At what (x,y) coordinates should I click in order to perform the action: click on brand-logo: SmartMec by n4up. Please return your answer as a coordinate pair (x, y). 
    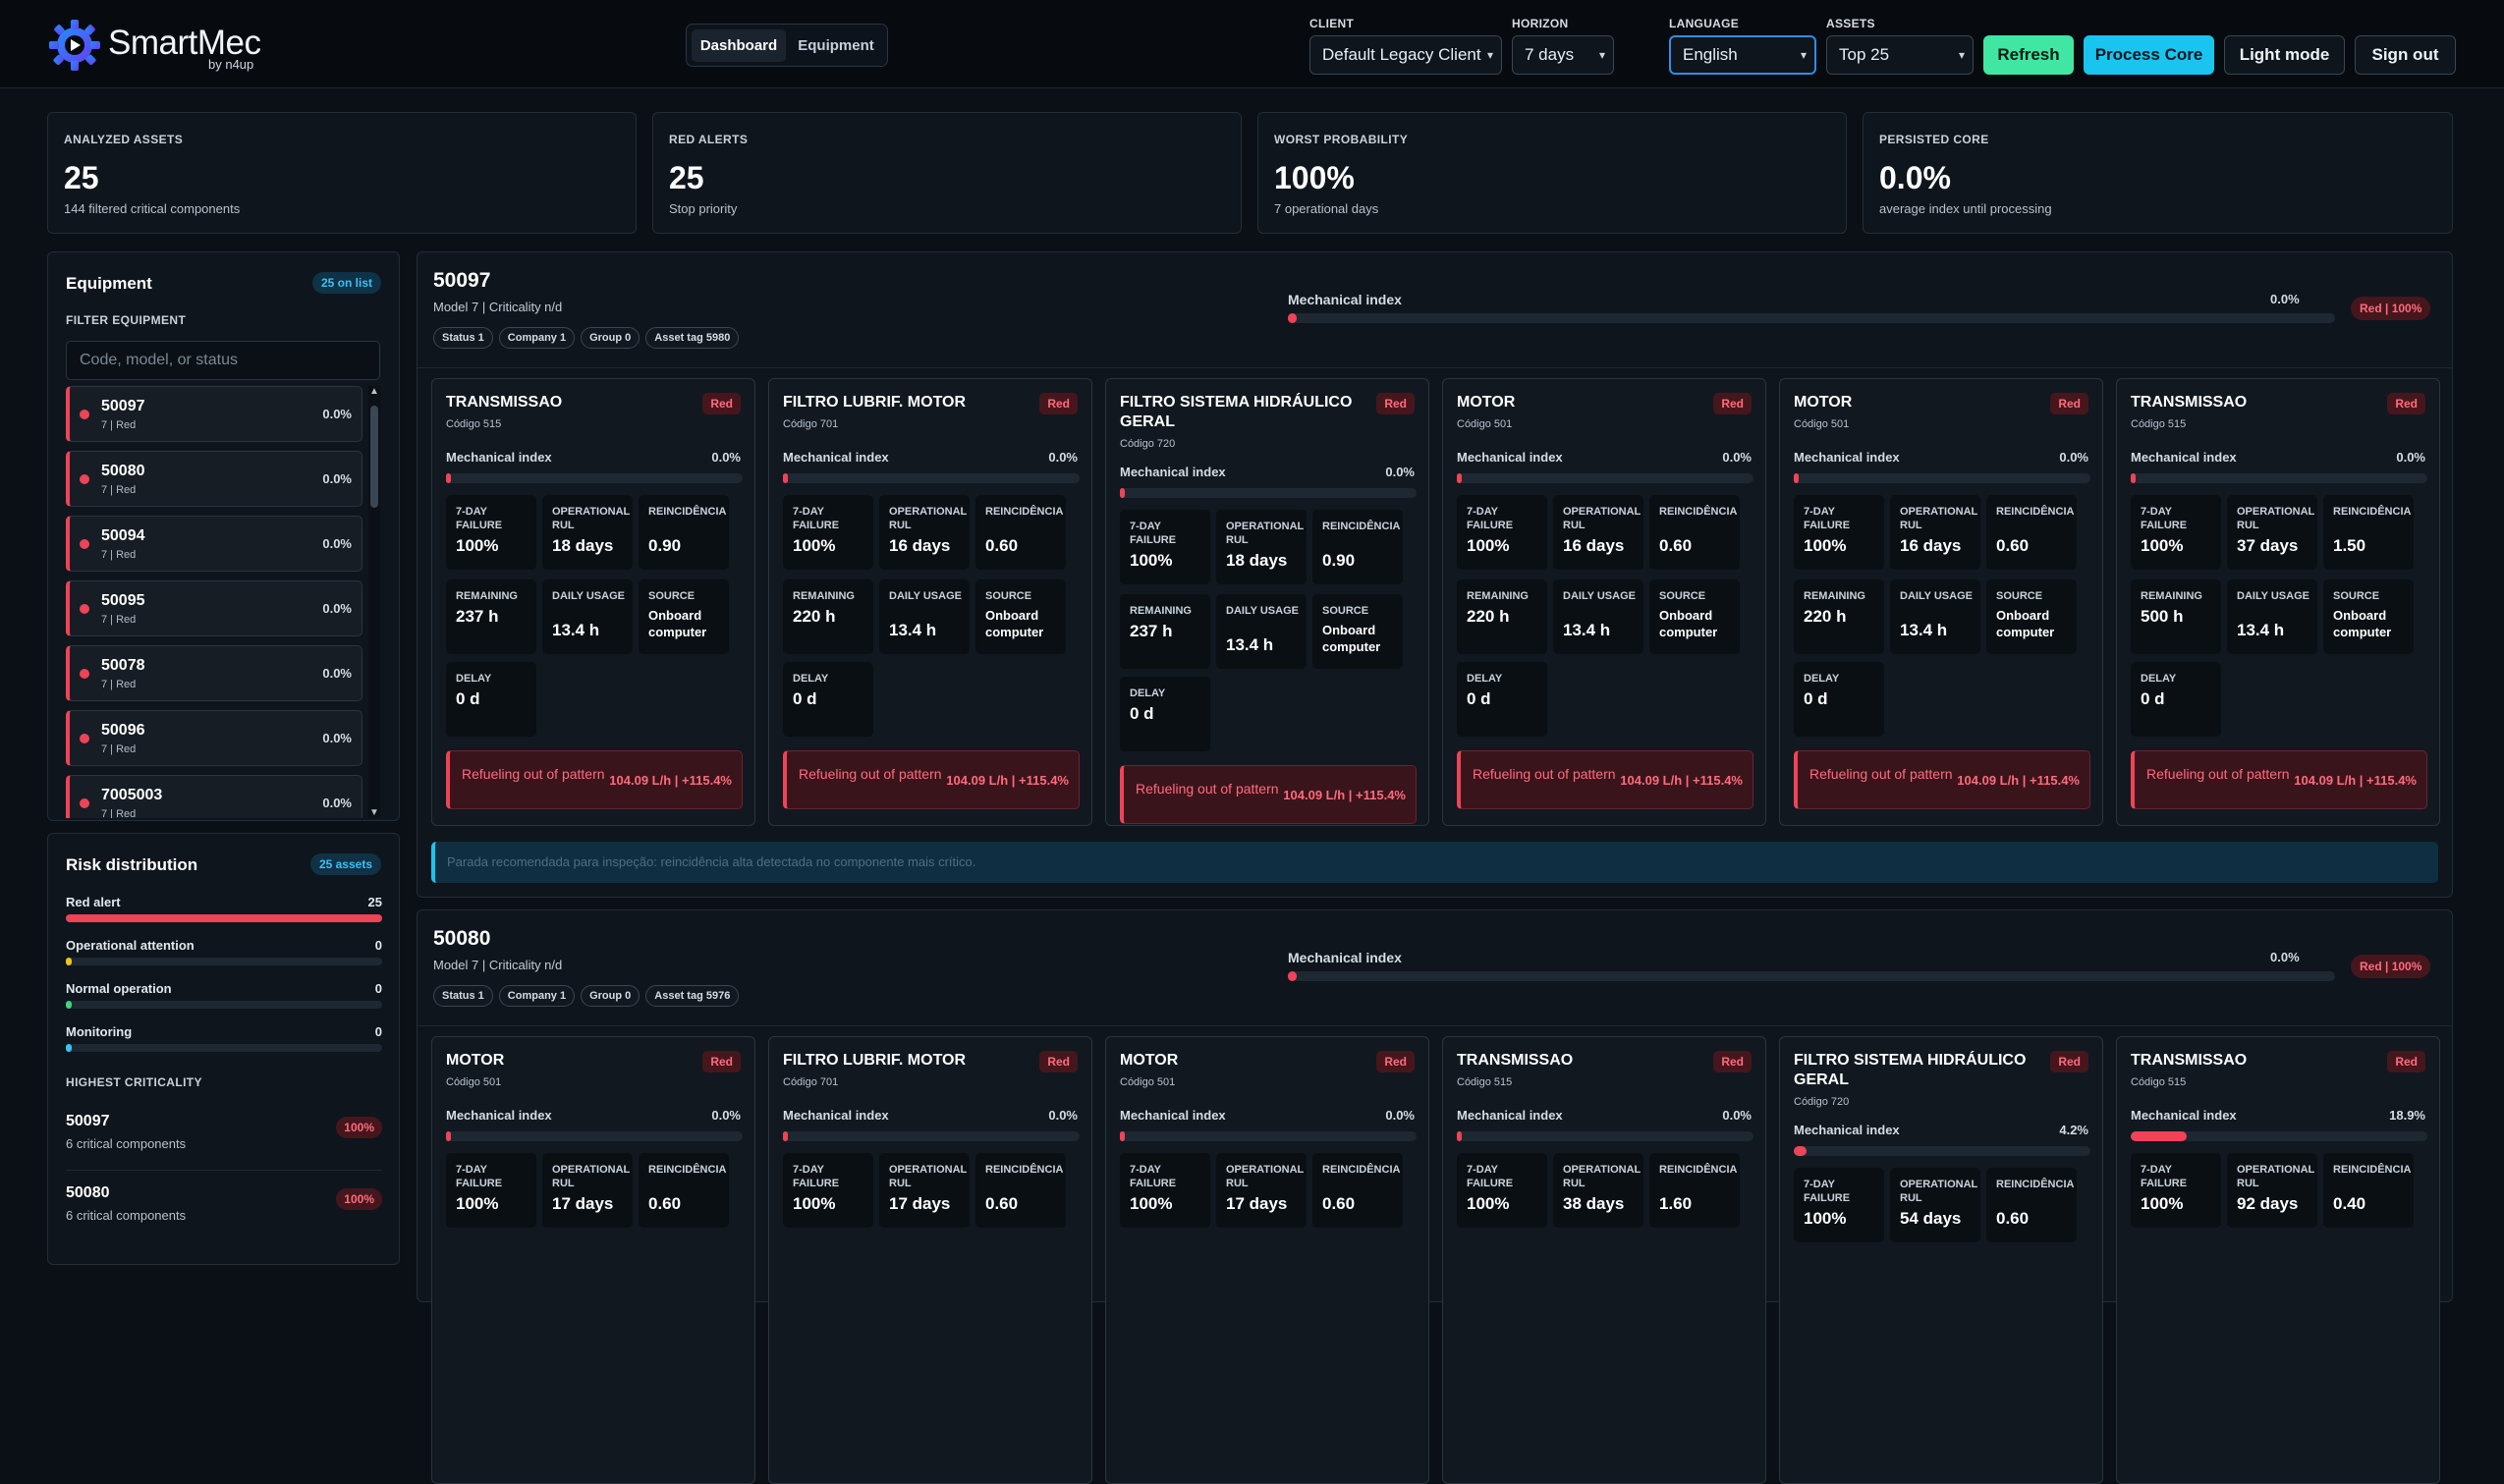
    Looking at the image, I should click on (165, 45).